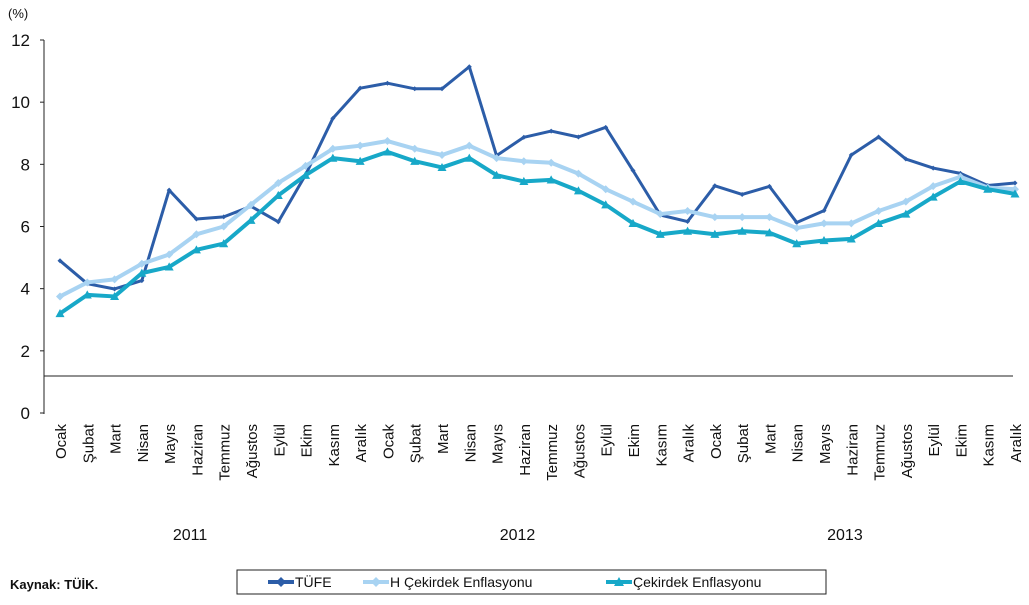 This screenshot has width=1029, height=605. Describe the element at coordinates (845, 535) in the screenshot. I see `year-label: 2013` at that location.